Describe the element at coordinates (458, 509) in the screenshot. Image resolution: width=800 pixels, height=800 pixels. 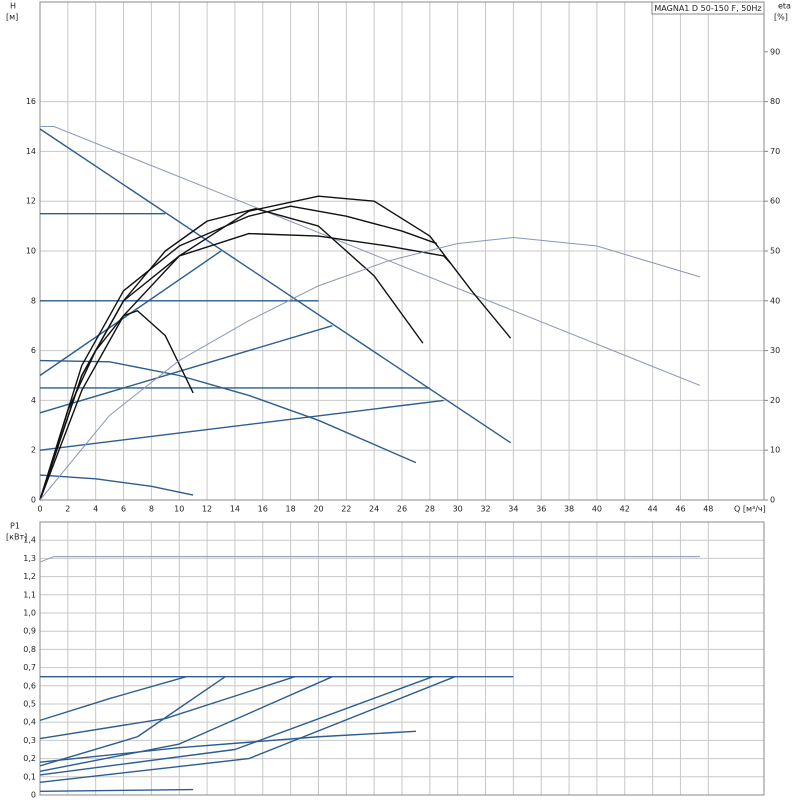
I see `x-tick-label: 30` at that location.